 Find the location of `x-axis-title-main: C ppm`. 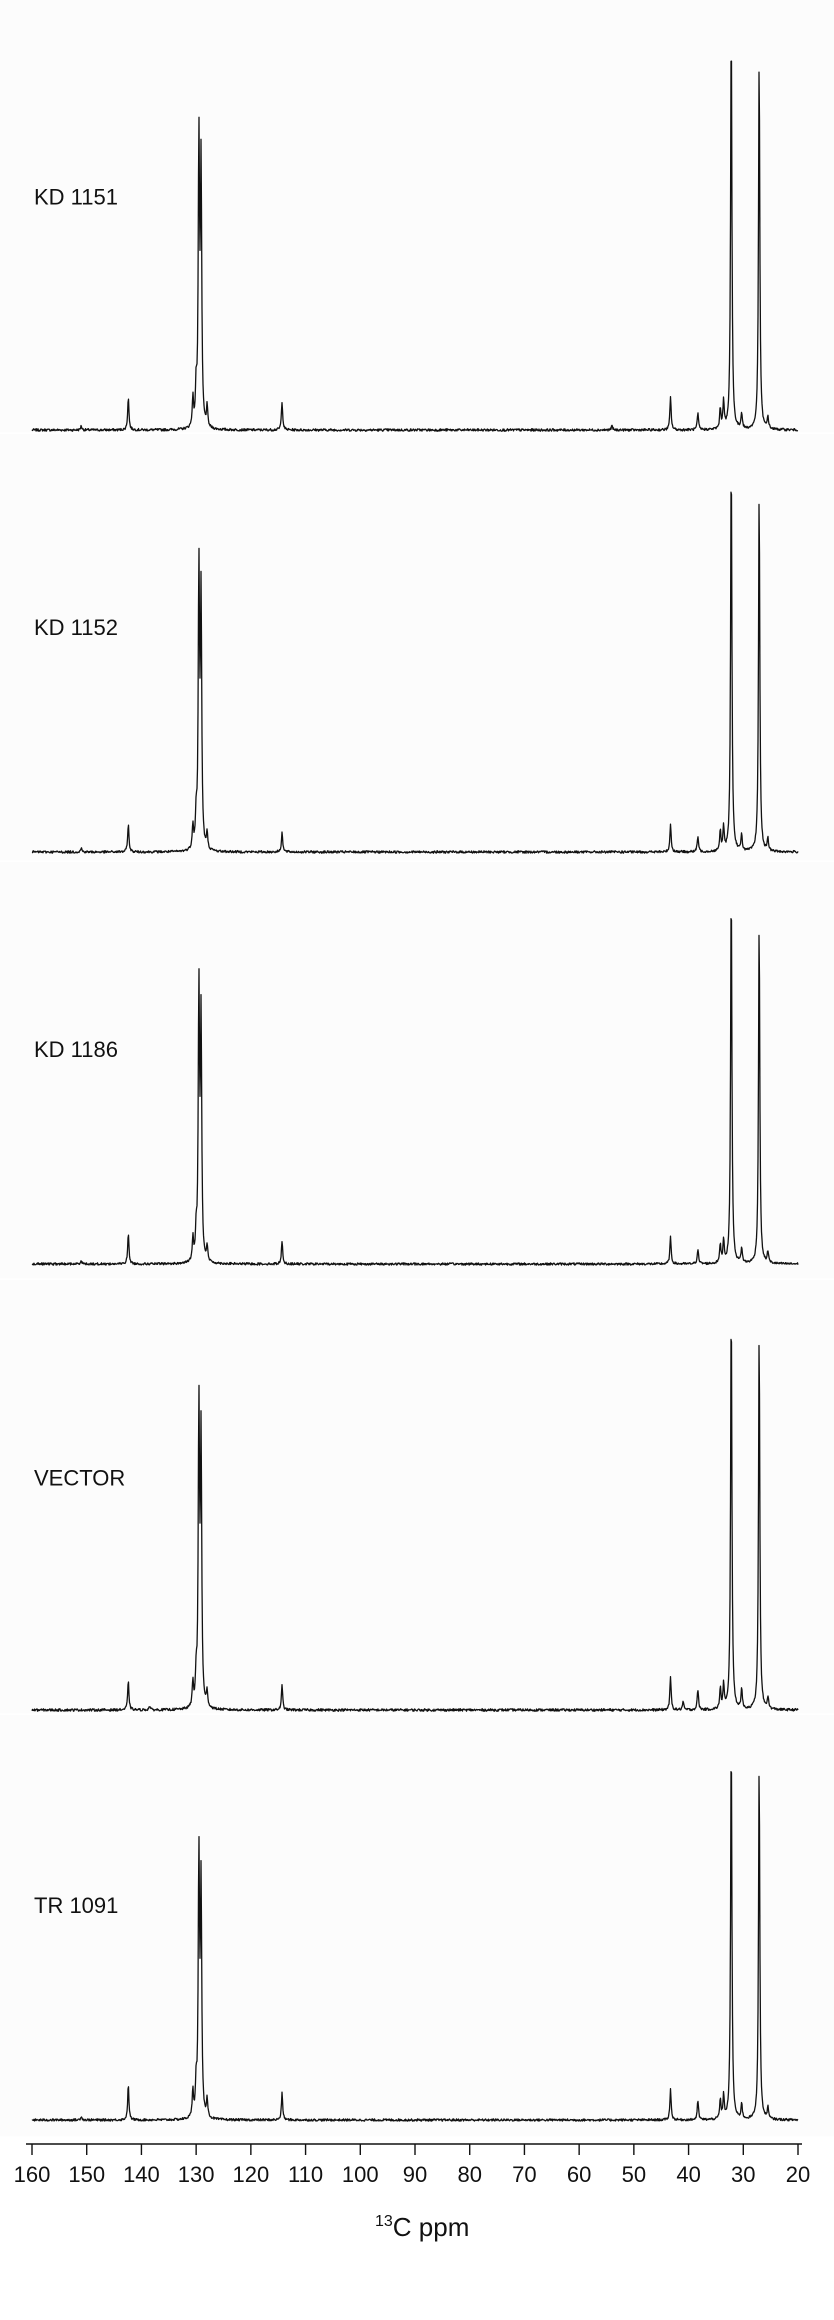

x-axis-title-main: C ppm is located at coordinates (431, 2227).